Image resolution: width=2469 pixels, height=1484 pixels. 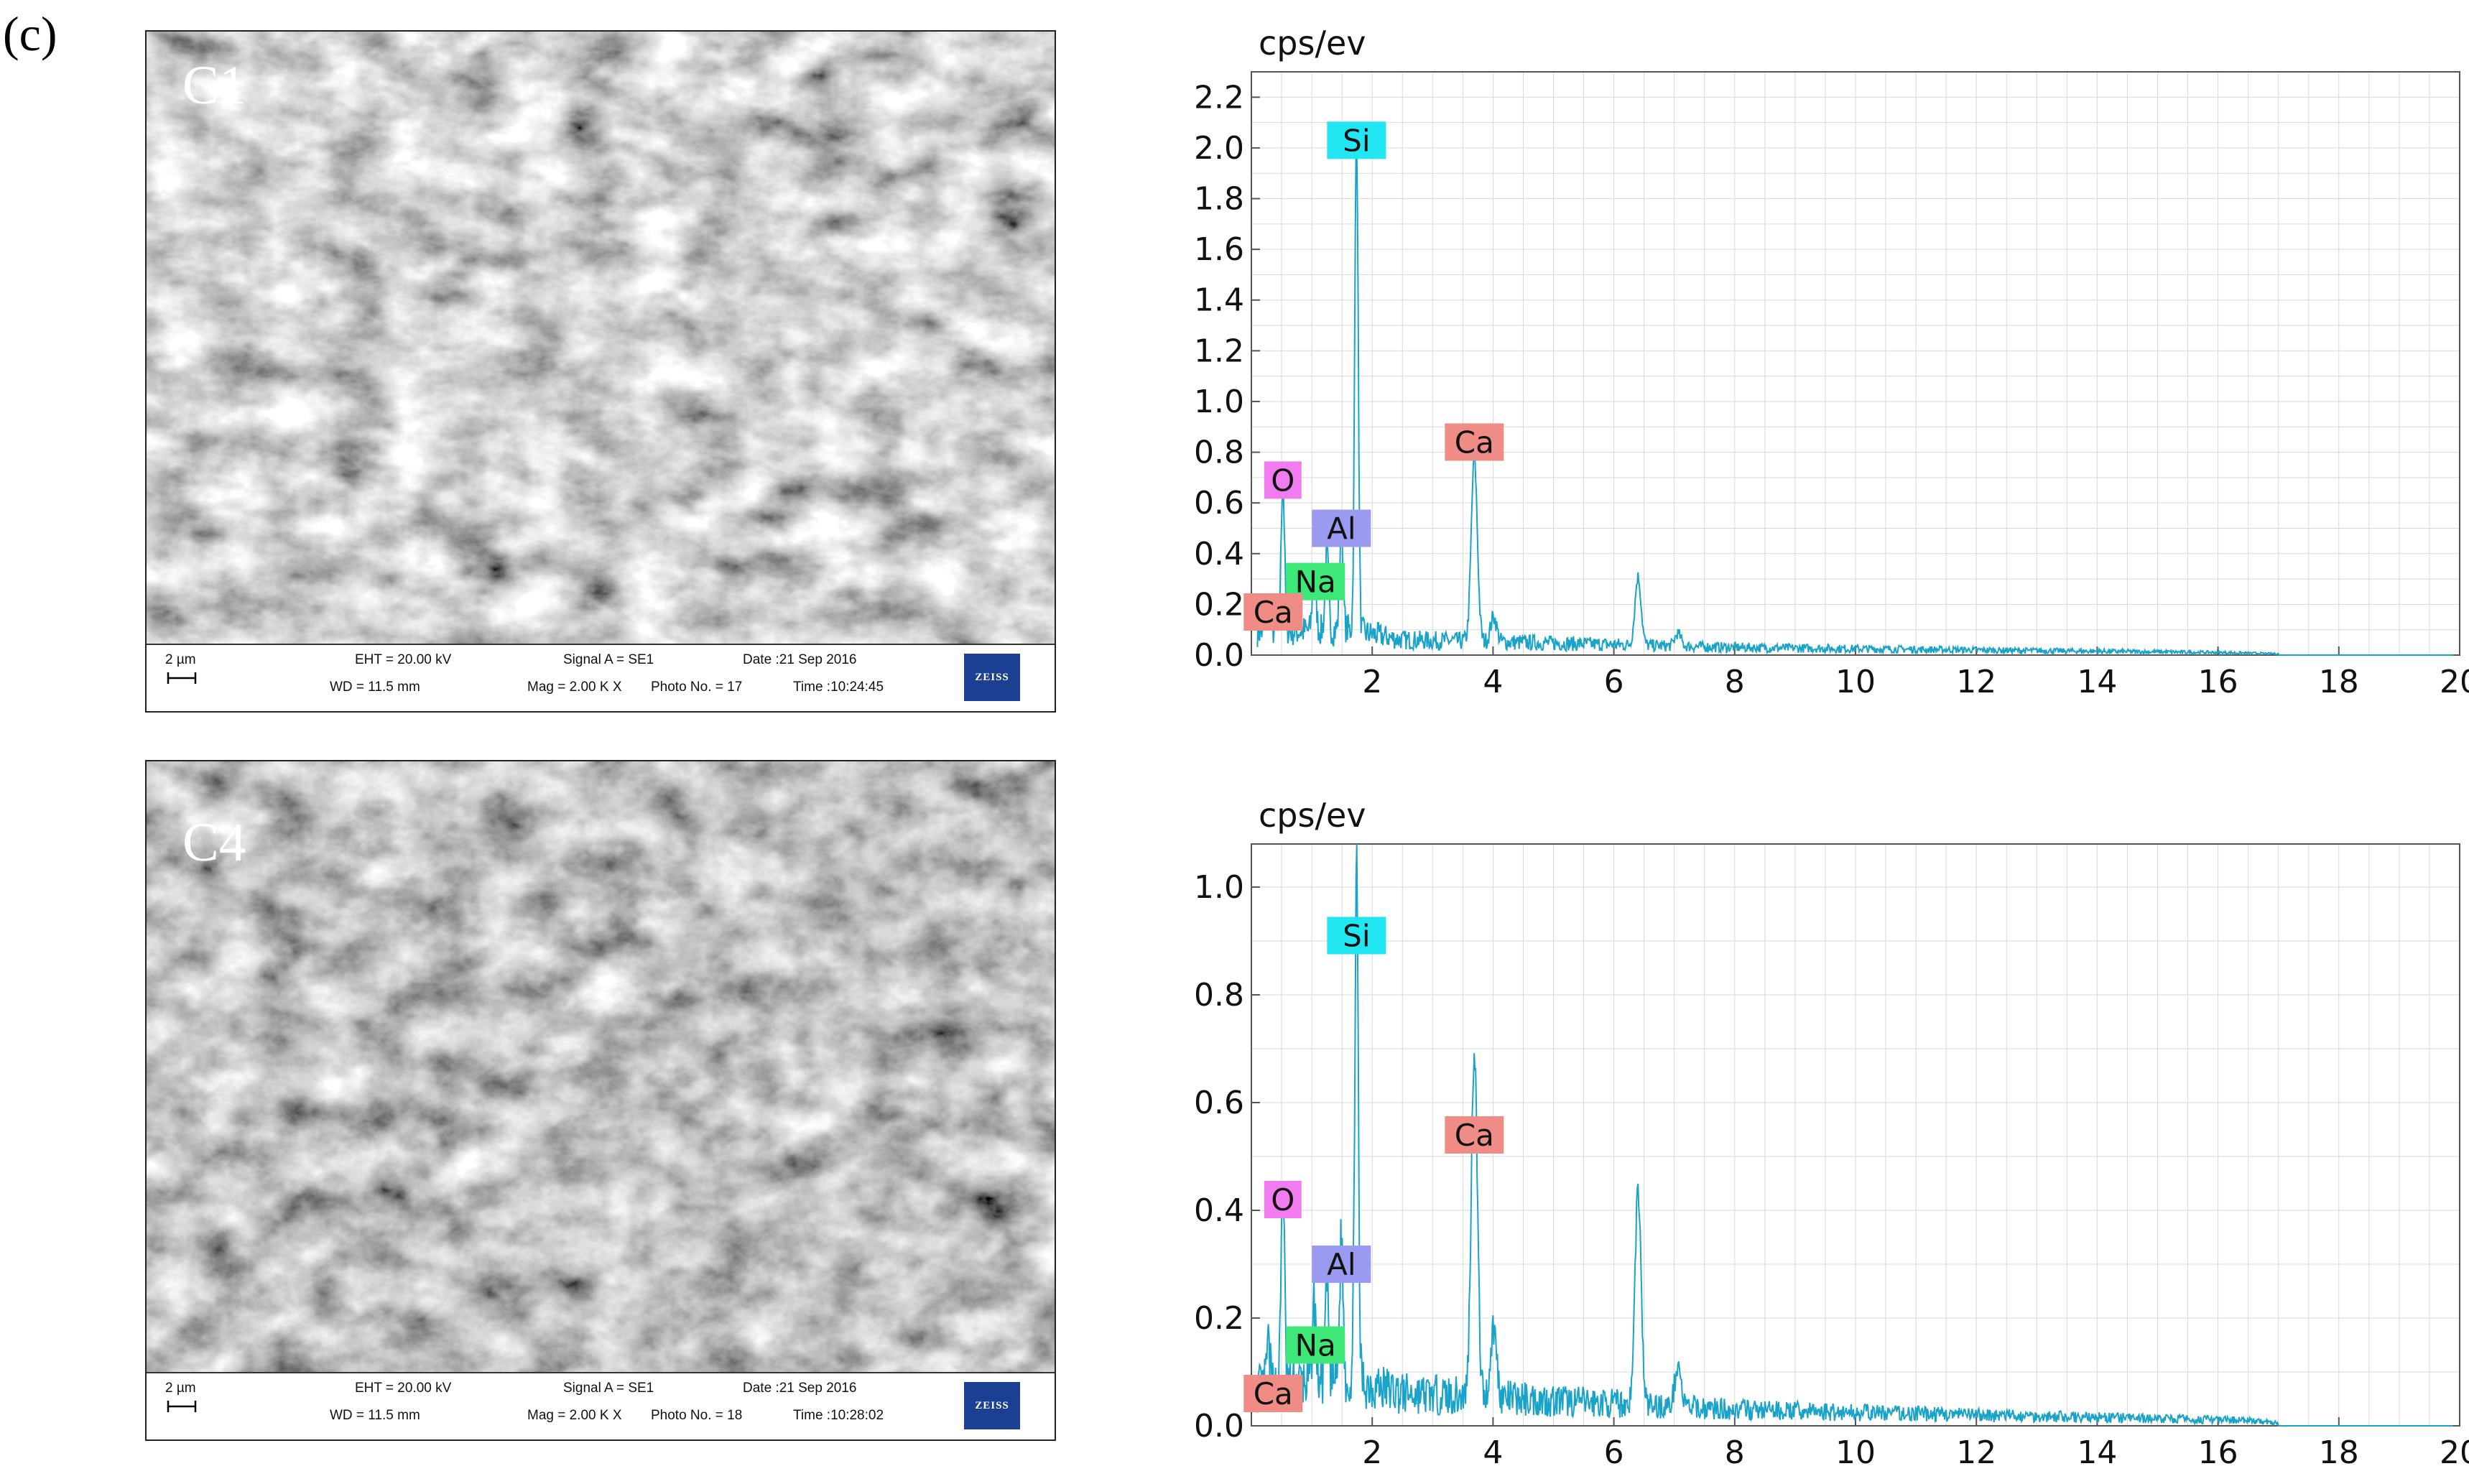 I want to click on photo-no-text: Photo No. = 18, so click(x=697, y=1415).